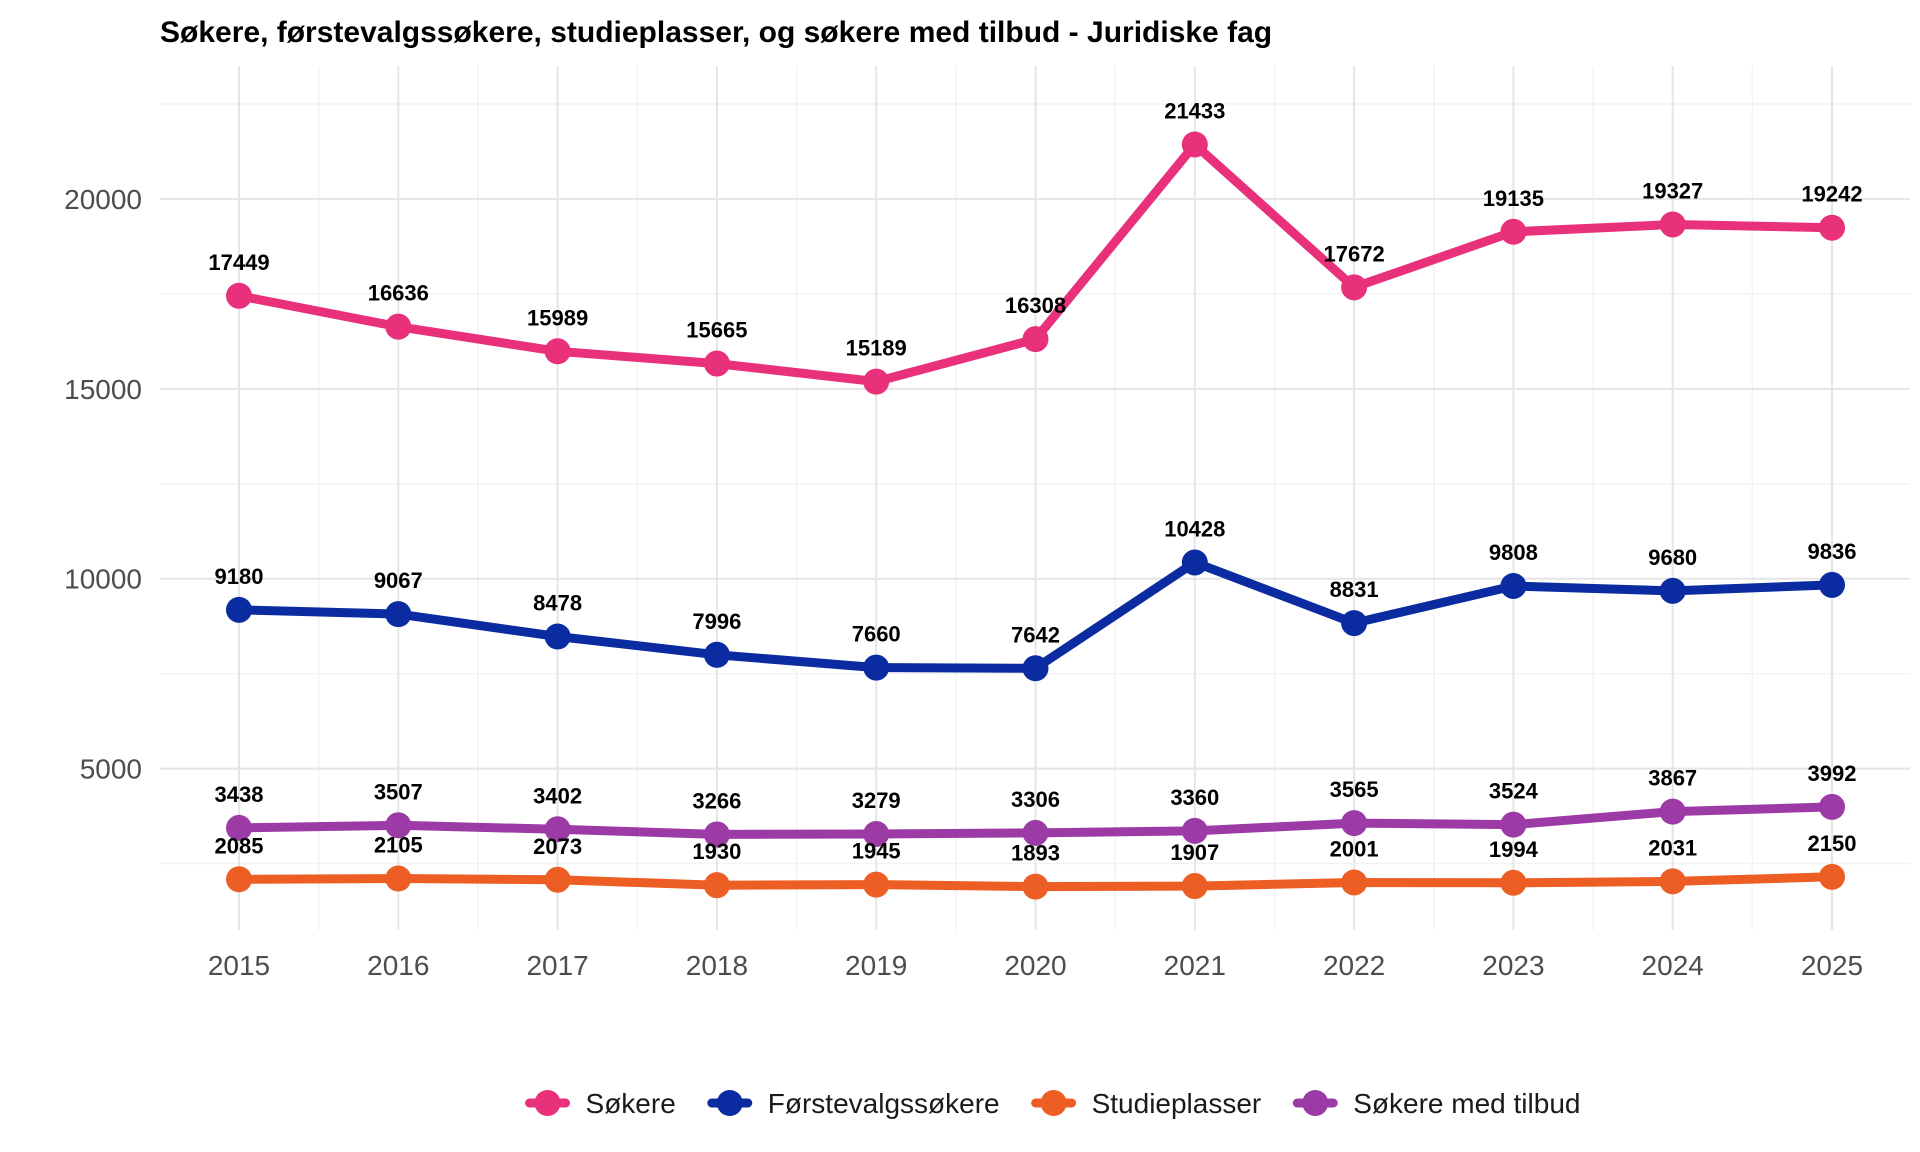 This screenshot has height=1152, width=1920. I want to click on data-label: 2031, so click(1672, 847).